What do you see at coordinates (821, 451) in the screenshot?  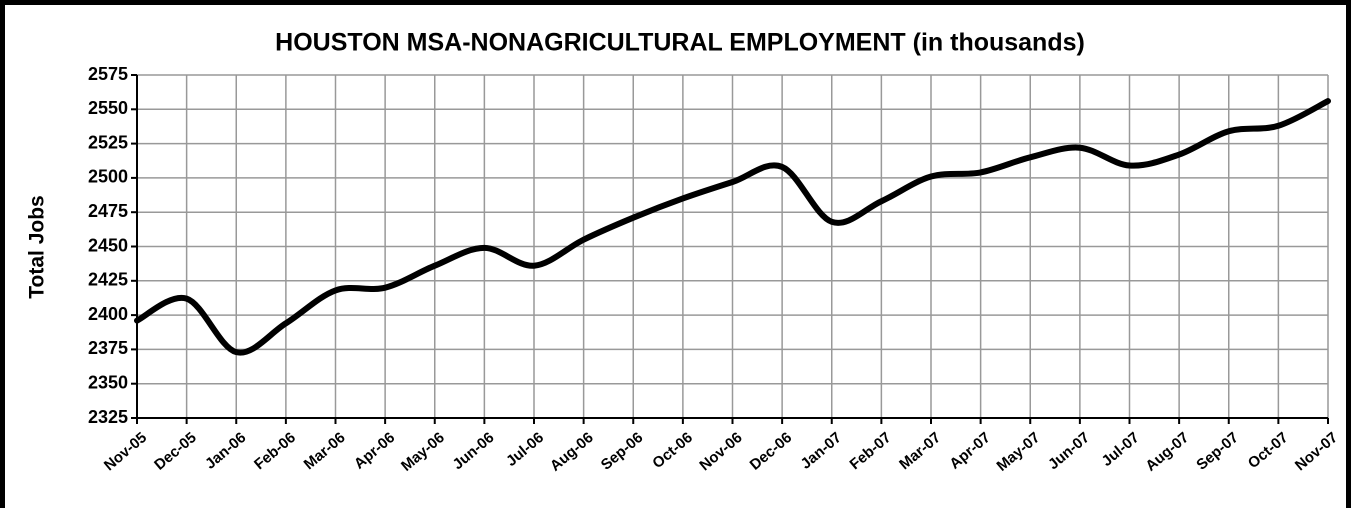 I see `x-tick-label: Jan-07` at bounding box center [821, 451].